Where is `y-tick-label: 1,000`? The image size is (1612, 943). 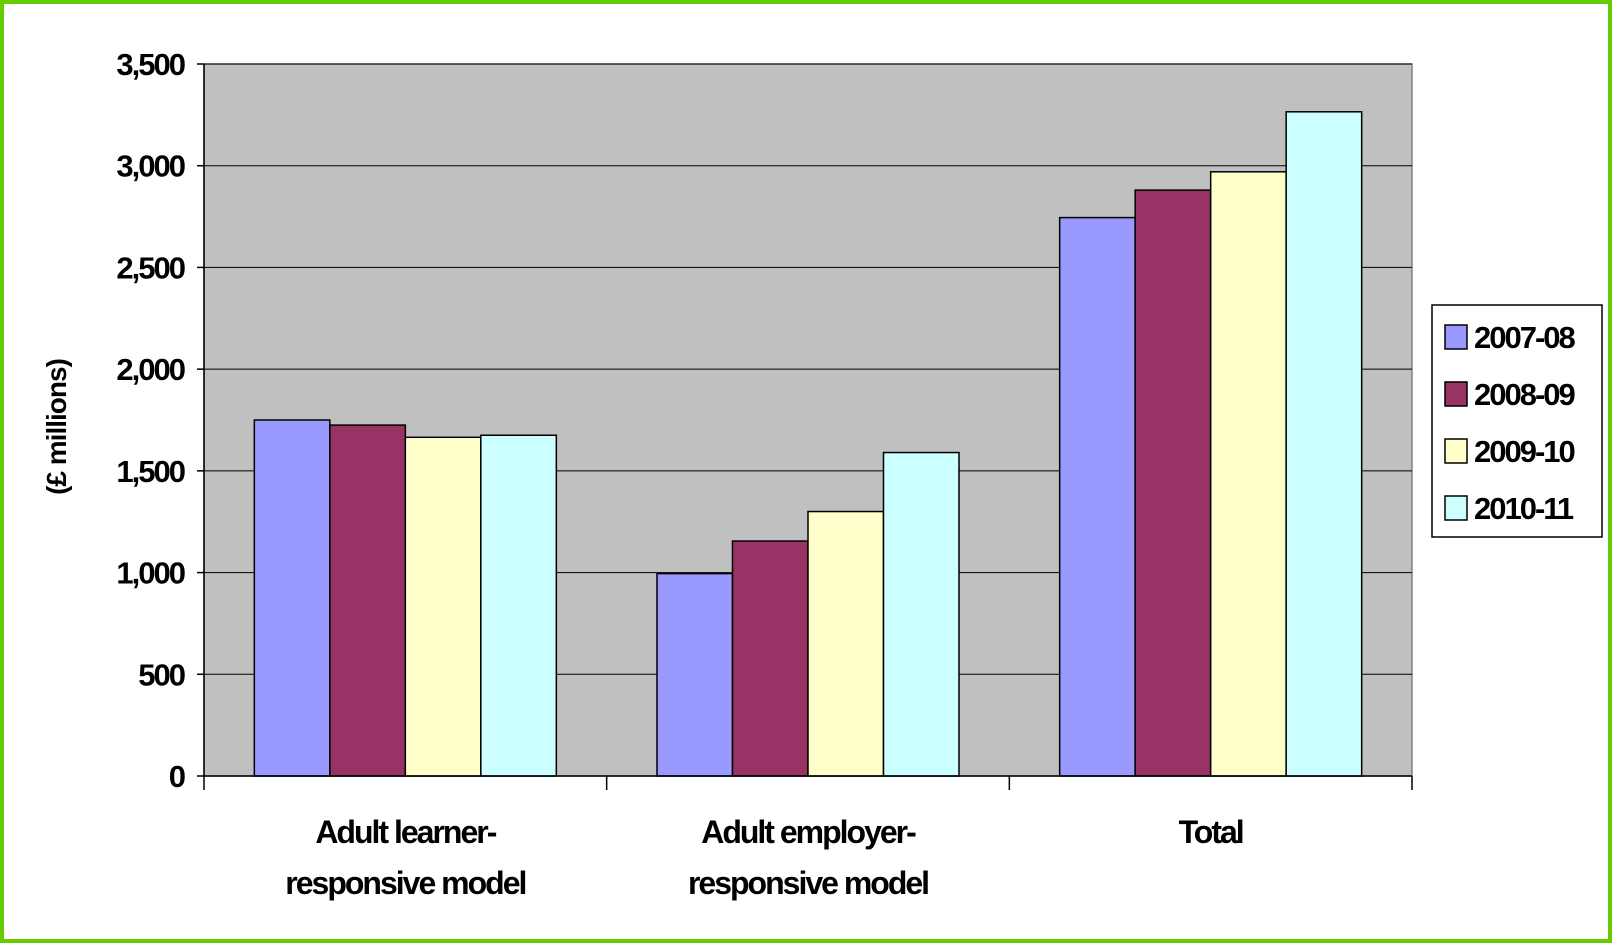
y-tick-label: 1,000 is located at coordinates (150, 573).